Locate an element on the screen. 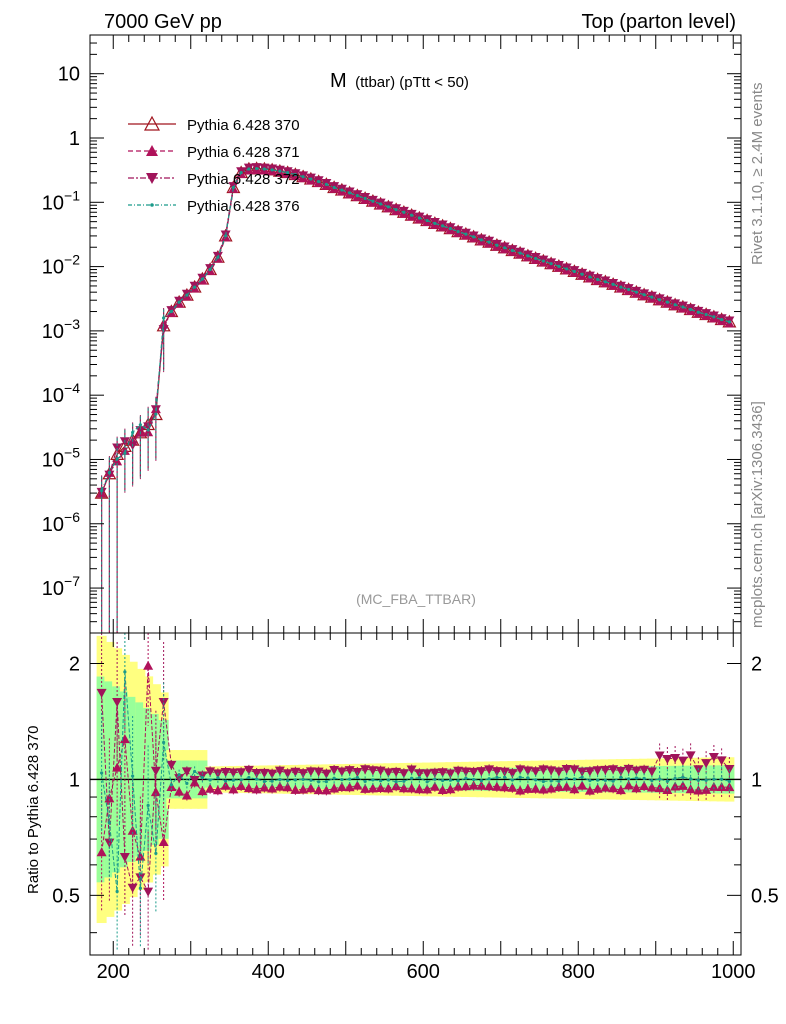 This screenshot has height=1024, width=786. y-tick-exponent: −6 is located at coordinates (72, 517).